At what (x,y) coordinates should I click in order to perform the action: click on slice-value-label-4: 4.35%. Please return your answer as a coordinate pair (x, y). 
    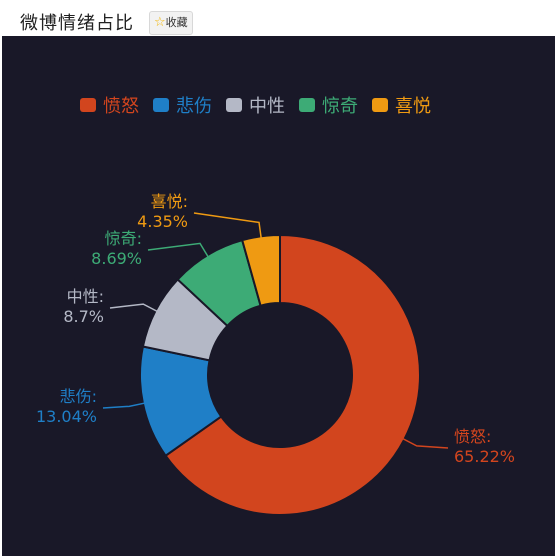
    Looking at the image, I should click on (162, 221).